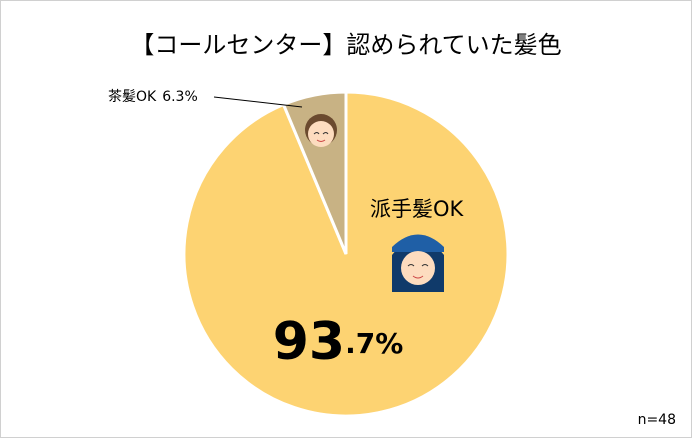  Describe the element at coordinates (345, 45) in the screenshot. I see `chart-title: 【コールセンター】認められていた髪色` at that location.